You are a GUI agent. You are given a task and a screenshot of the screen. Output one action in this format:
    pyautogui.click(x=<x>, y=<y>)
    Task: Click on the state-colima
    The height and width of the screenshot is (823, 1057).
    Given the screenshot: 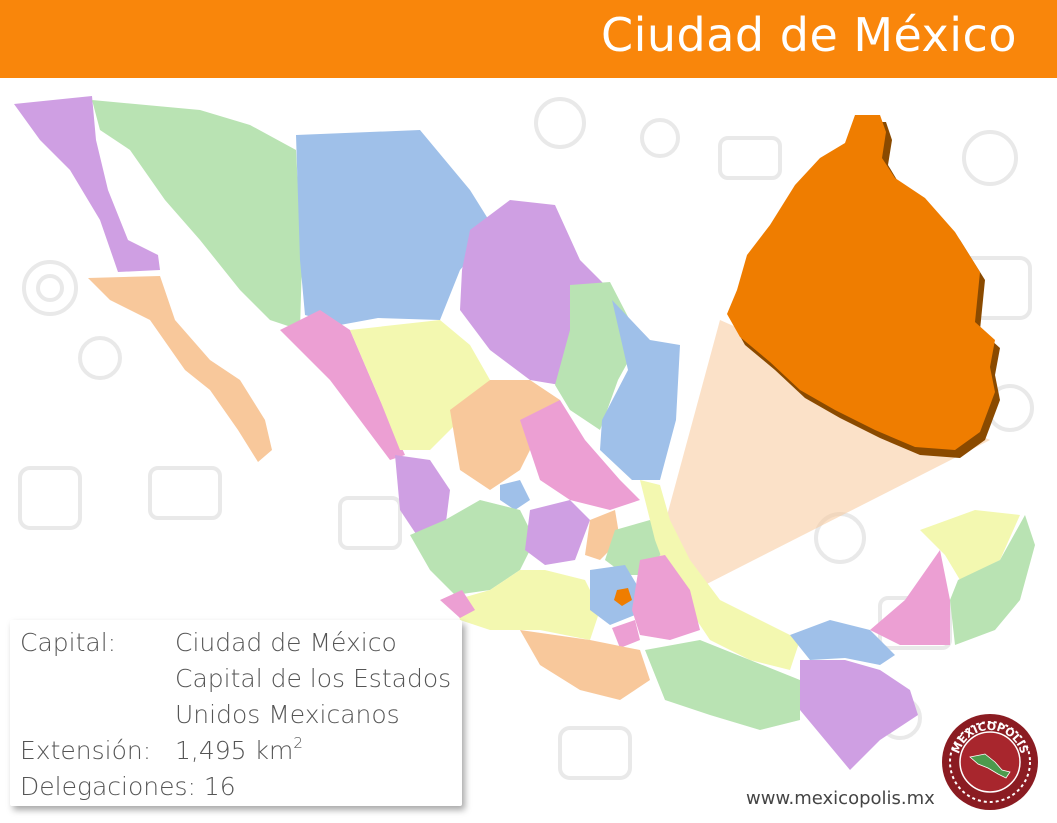 What is the action you would take?
    pyautogui.click(x=457, y=604)
    